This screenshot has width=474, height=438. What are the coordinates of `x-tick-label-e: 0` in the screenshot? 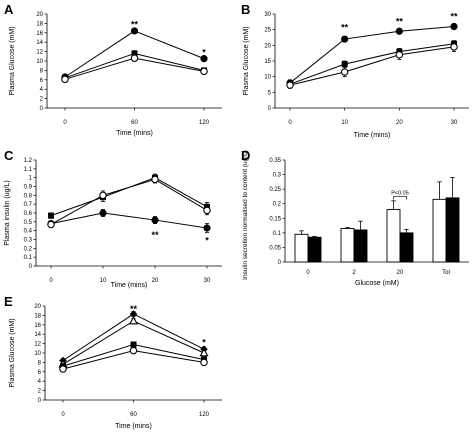 It's located at (63, 415).